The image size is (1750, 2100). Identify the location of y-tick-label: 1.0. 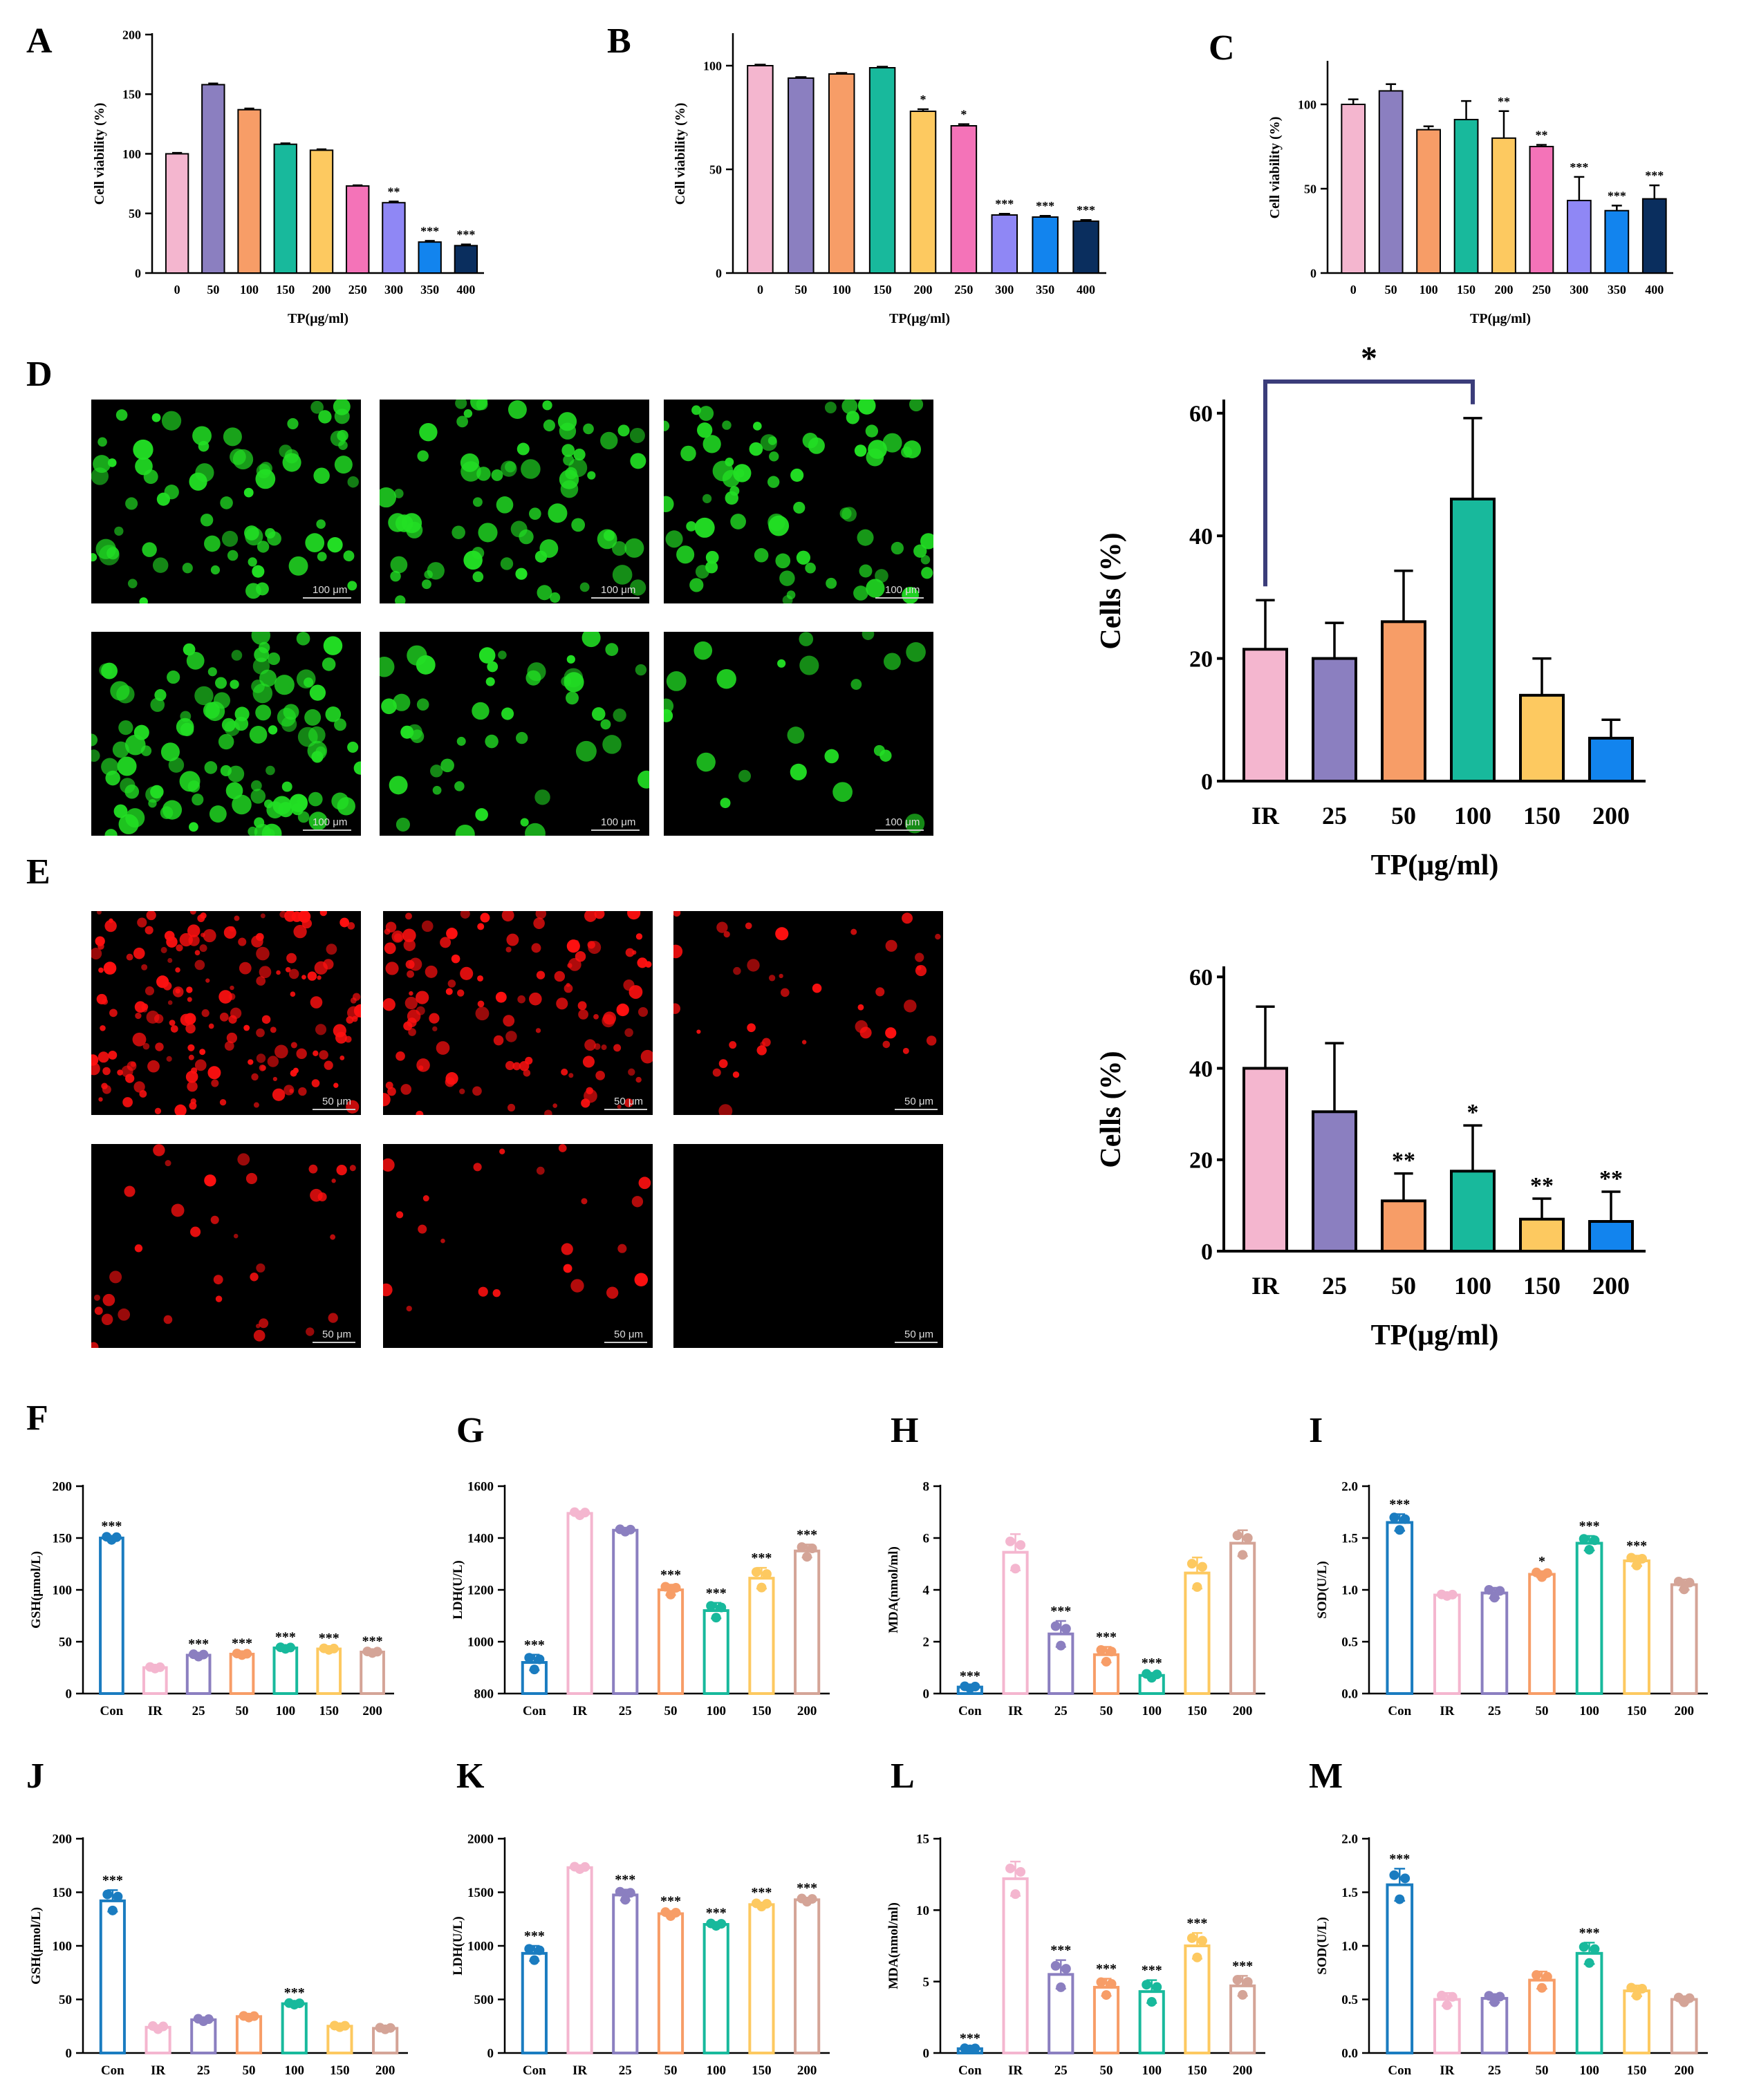
(1350, 1947).